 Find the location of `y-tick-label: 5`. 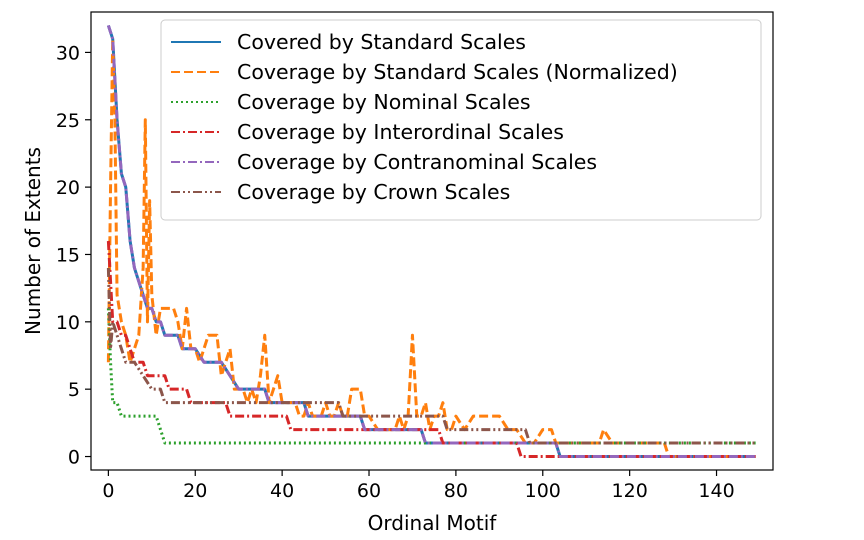

y-tick-label: 5 is located at coordinates (74, 390).